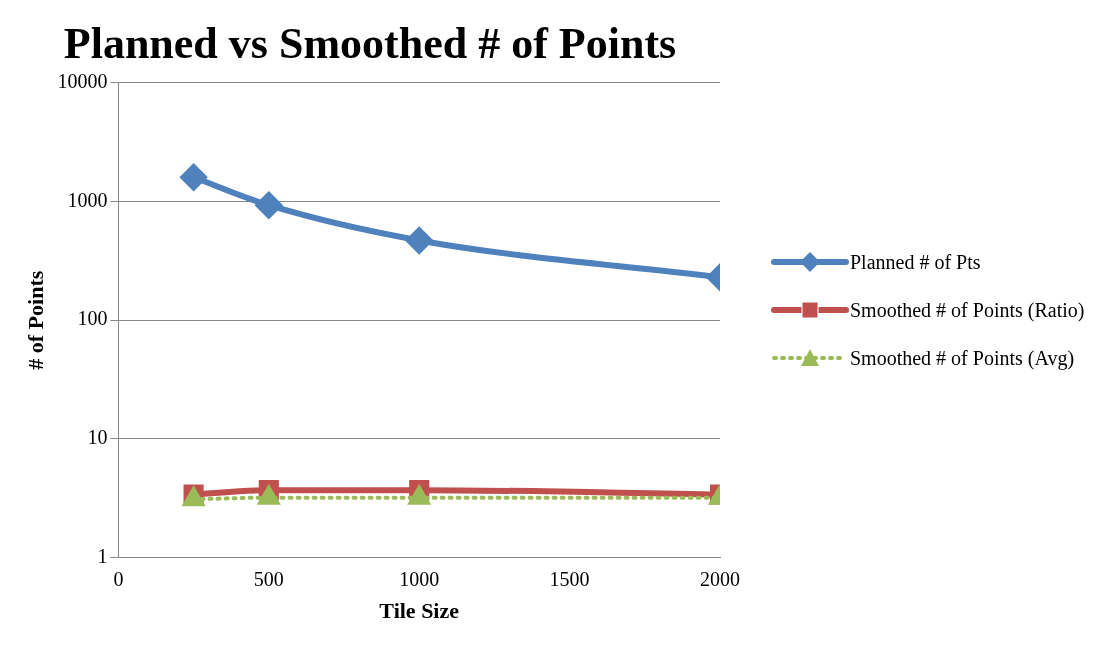 The height and width of the screenshot is (645, 1107). What do you see at coordinates (968, 310) in the screenshot?
I see `legend-label: Smoothed # of Points (Ratio)` at bounding box center [968, 310].